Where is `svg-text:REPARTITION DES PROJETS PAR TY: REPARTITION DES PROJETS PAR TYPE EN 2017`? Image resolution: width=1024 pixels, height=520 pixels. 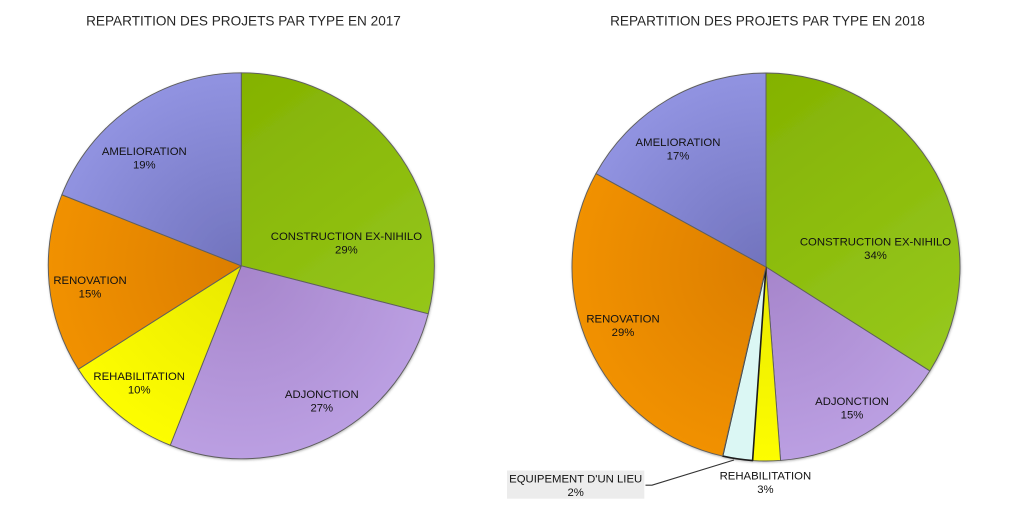
svg-text:REPARTITION DES PROJETS PAR TY: REPARTITION DES PROJETS PAR TYPE EN 2017 is located at coordinates (243, 21).